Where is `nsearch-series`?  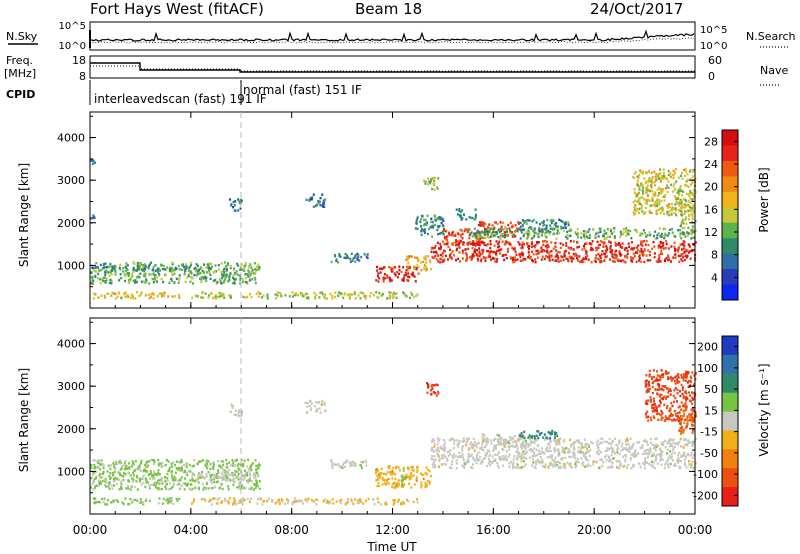 nsearch-series is located at coordinates (391, 41).